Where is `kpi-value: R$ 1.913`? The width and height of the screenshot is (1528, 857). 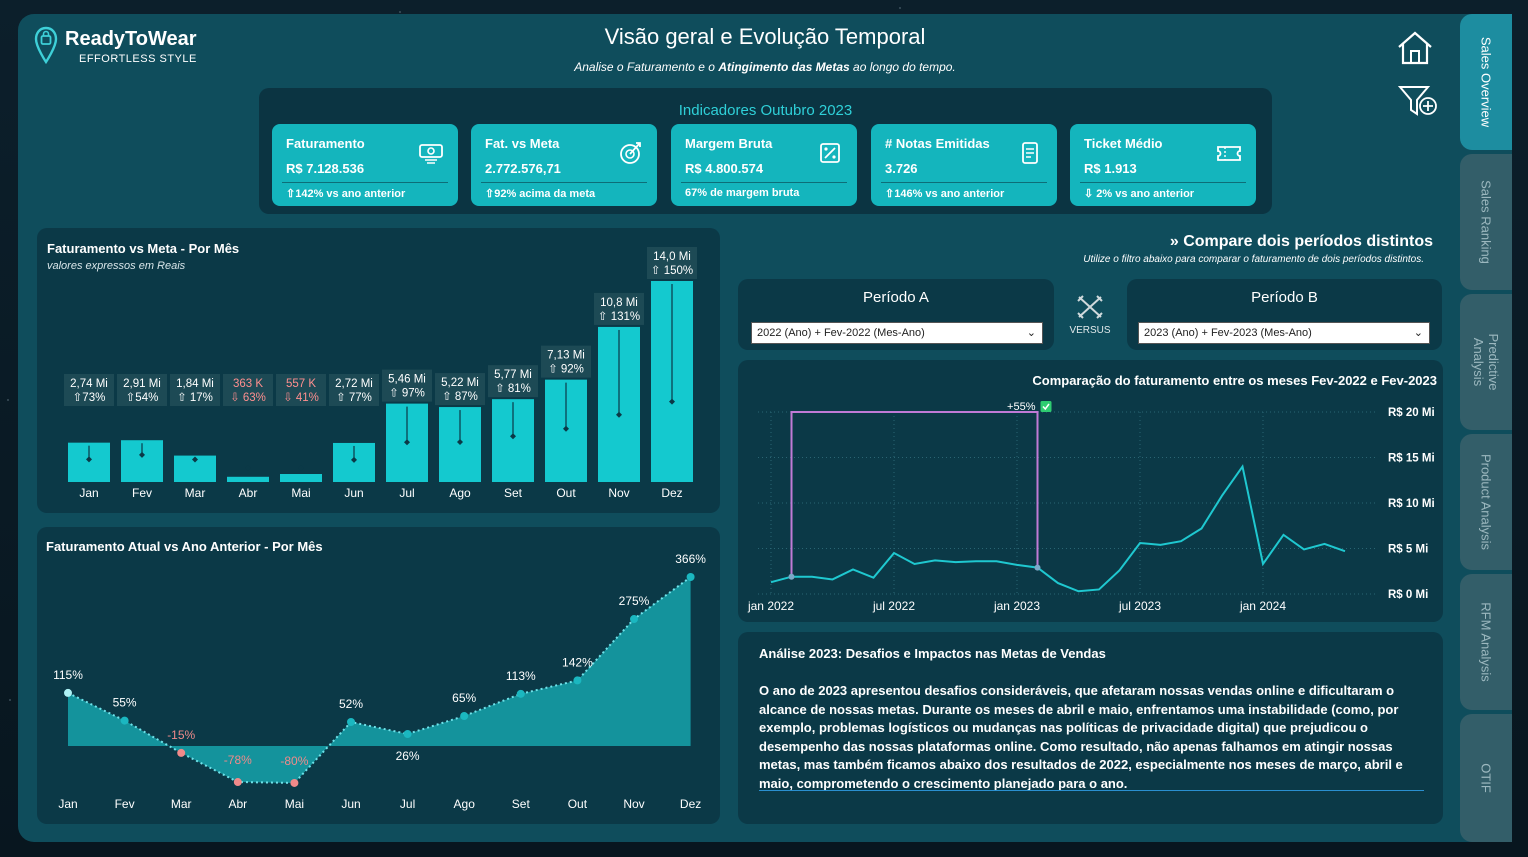 kpi-value: R$ 1.913 is located at coordinates (1110, 168).